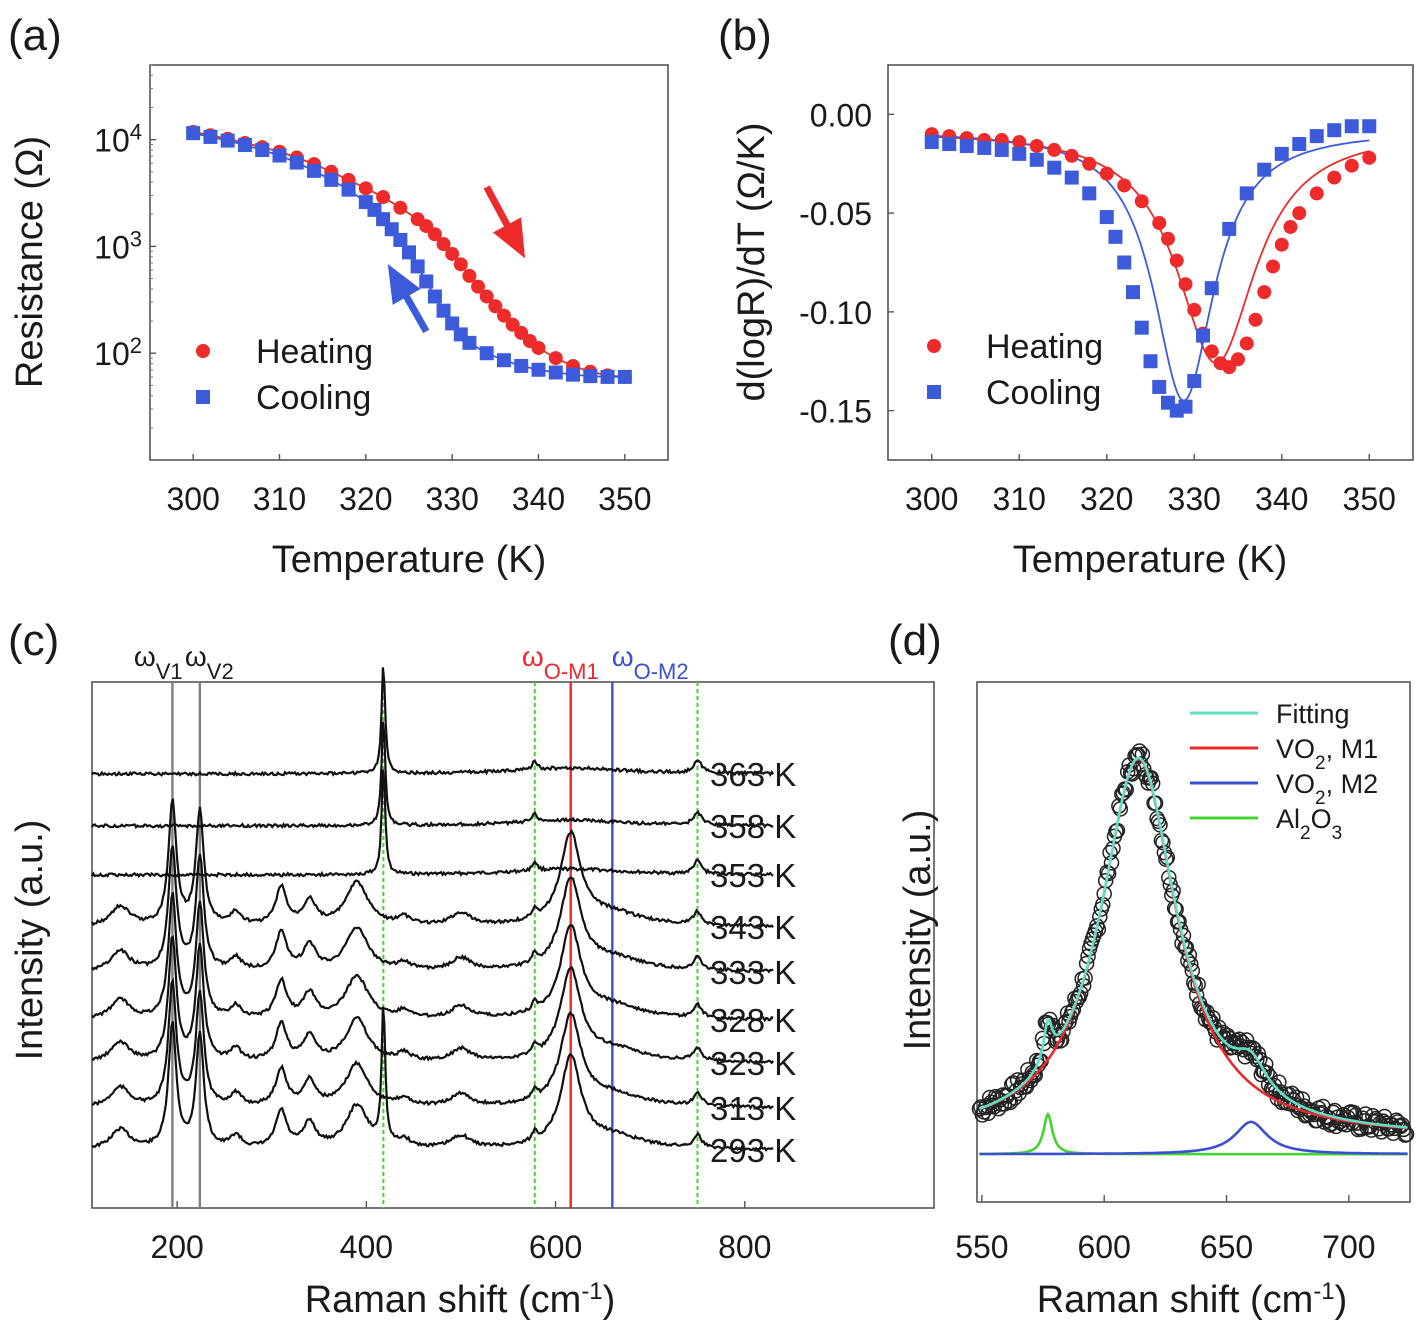 Image resolution: width=1418 pixels, height=1327 pixels. What do you see at coordinates (1104, 1247) in the screenshot?
I see `panel-d-xtick-label: 600` at bounding box center [1104, 1247].